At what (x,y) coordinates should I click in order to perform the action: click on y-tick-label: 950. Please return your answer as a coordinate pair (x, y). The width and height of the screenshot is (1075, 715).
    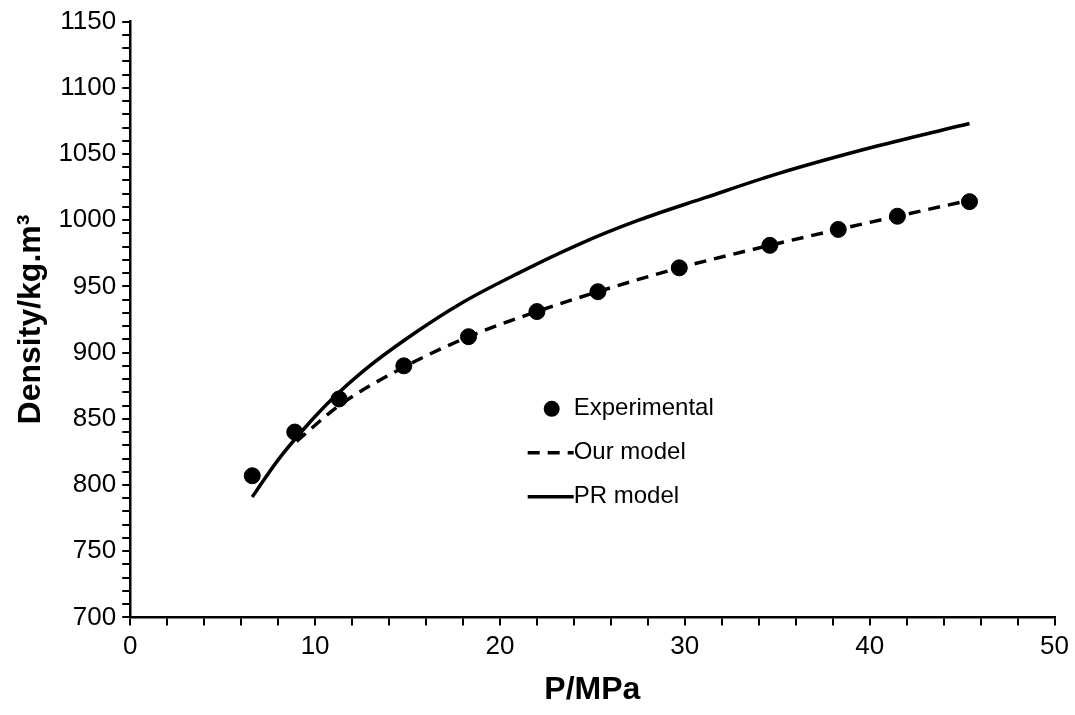
    Looking at the image, I should click on (94, 284).